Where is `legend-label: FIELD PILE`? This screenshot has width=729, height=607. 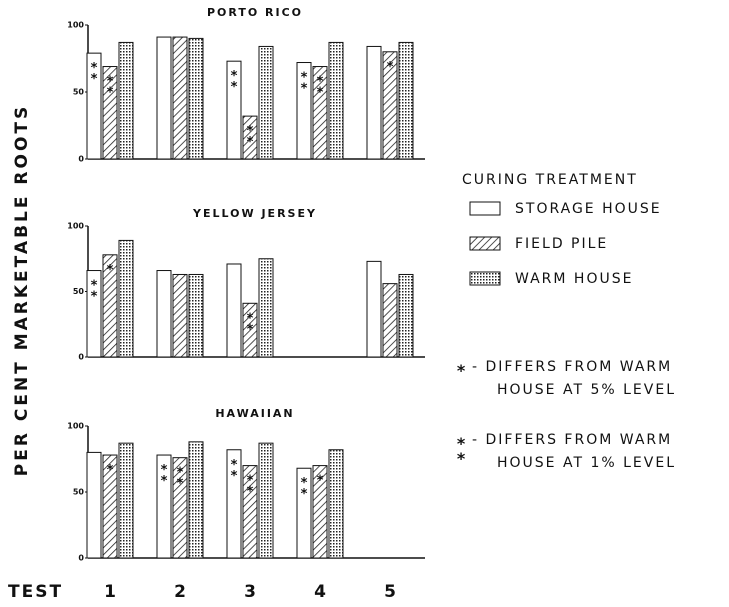
legend-label: FIELD PILE is located at coordinates (561, 244).